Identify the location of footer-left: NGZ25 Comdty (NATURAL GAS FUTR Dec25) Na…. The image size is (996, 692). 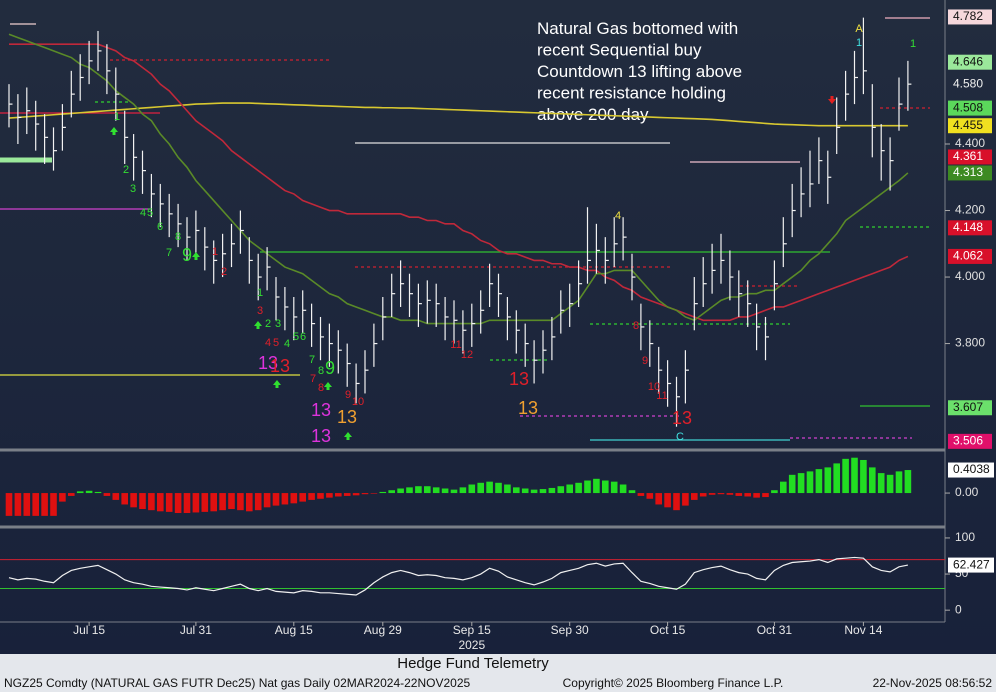
(237, 683).